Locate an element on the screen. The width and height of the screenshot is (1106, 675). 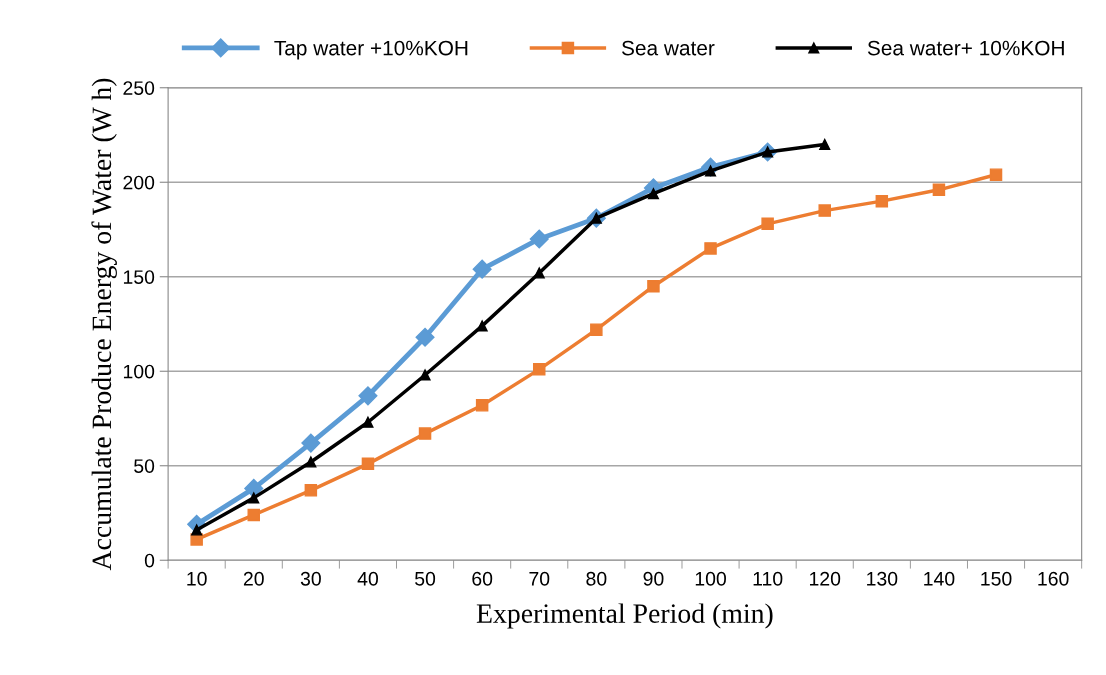
x-tick-label: 120 is located at coordinates (825, 578).